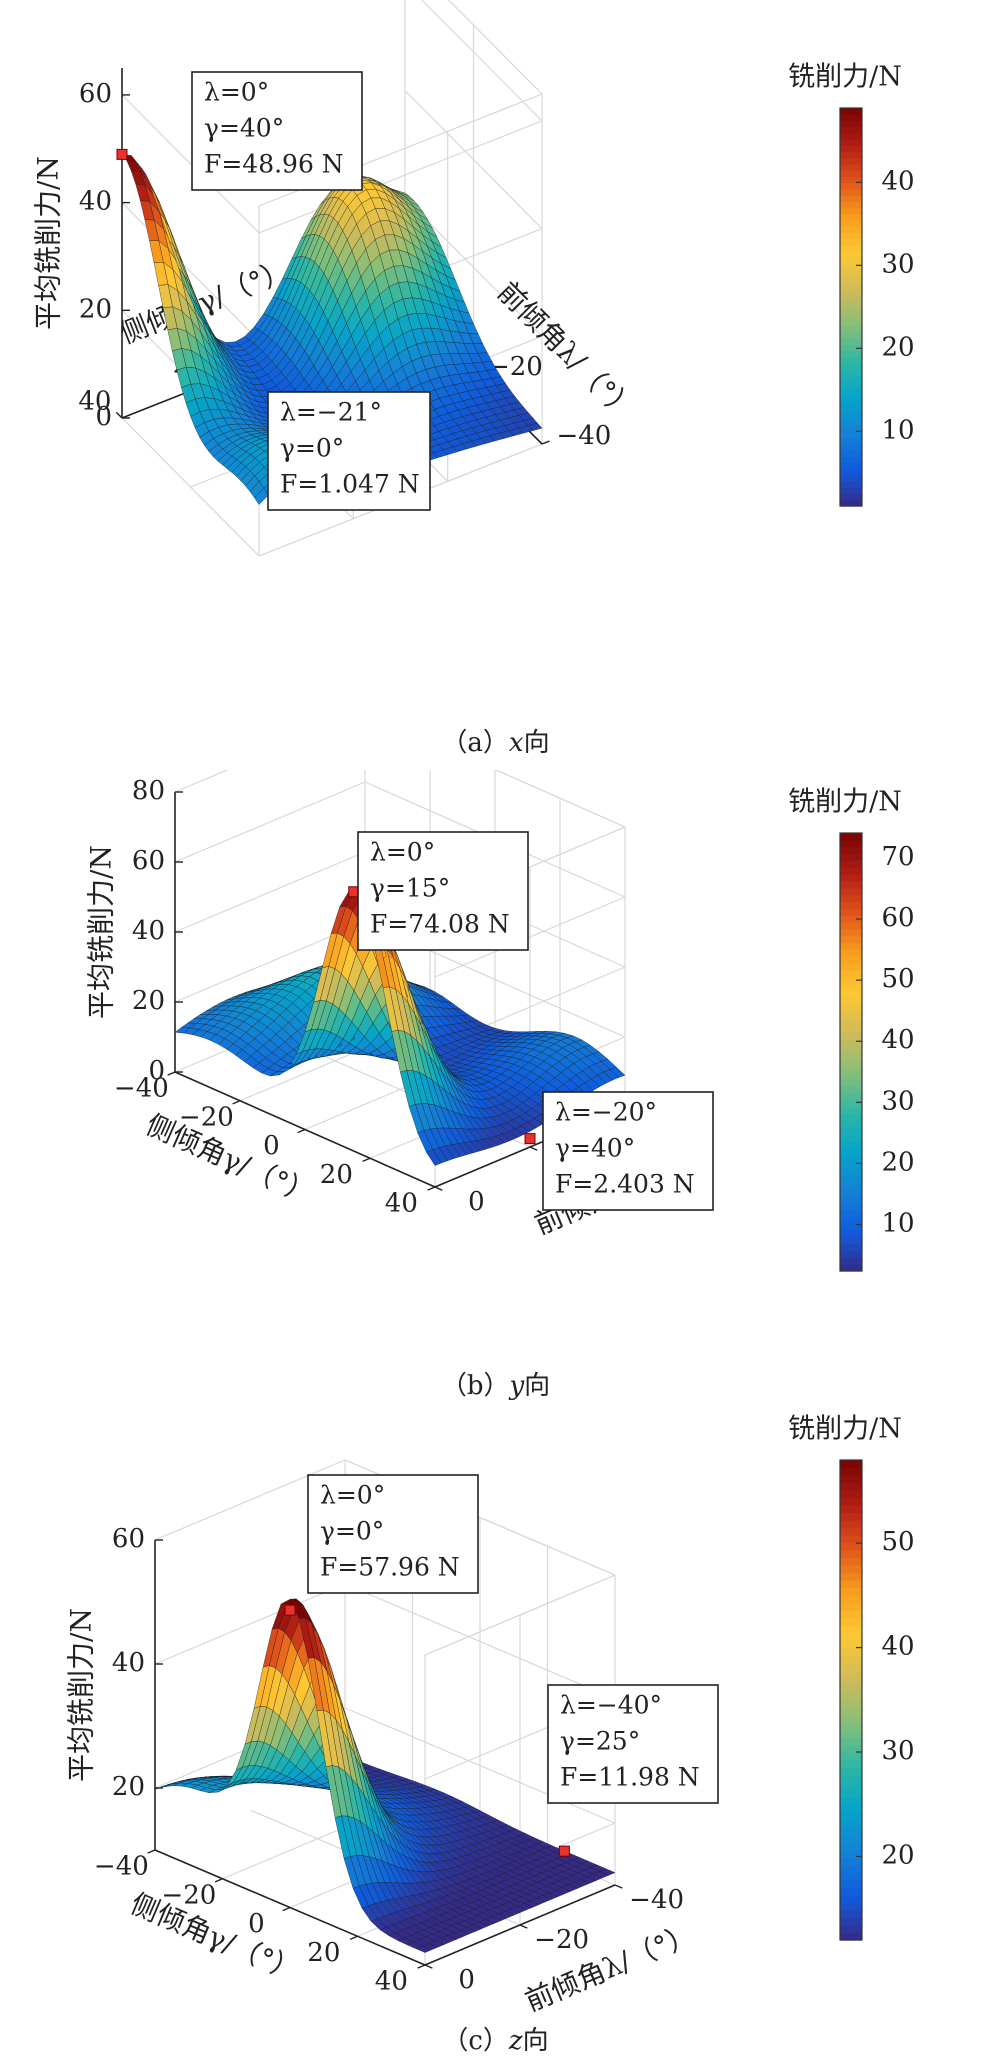  What do you see at coordinates (95, 309) in the screenshot?
I see `z-tick-label: 20` at bounding box center [95, 309].